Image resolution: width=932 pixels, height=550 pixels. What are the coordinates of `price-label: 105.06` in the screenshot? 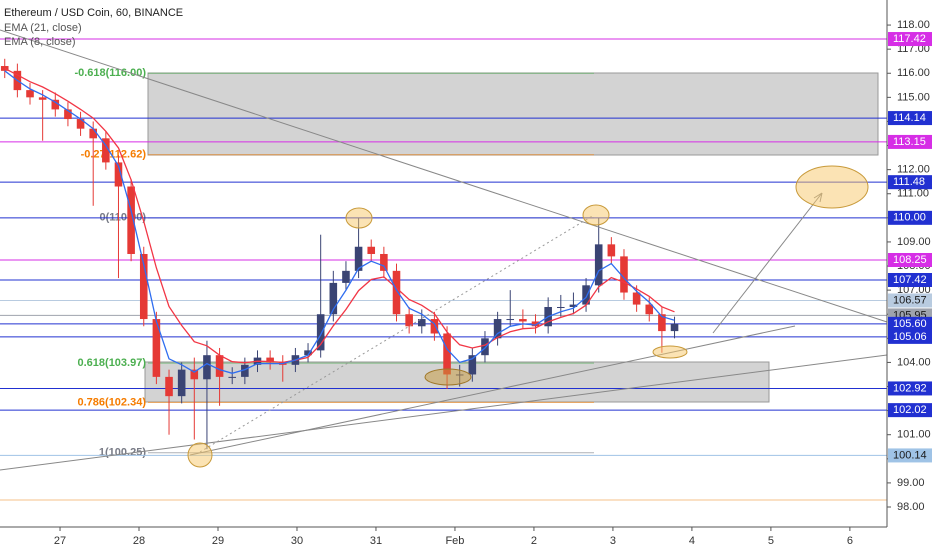 It's located at (910, 337).